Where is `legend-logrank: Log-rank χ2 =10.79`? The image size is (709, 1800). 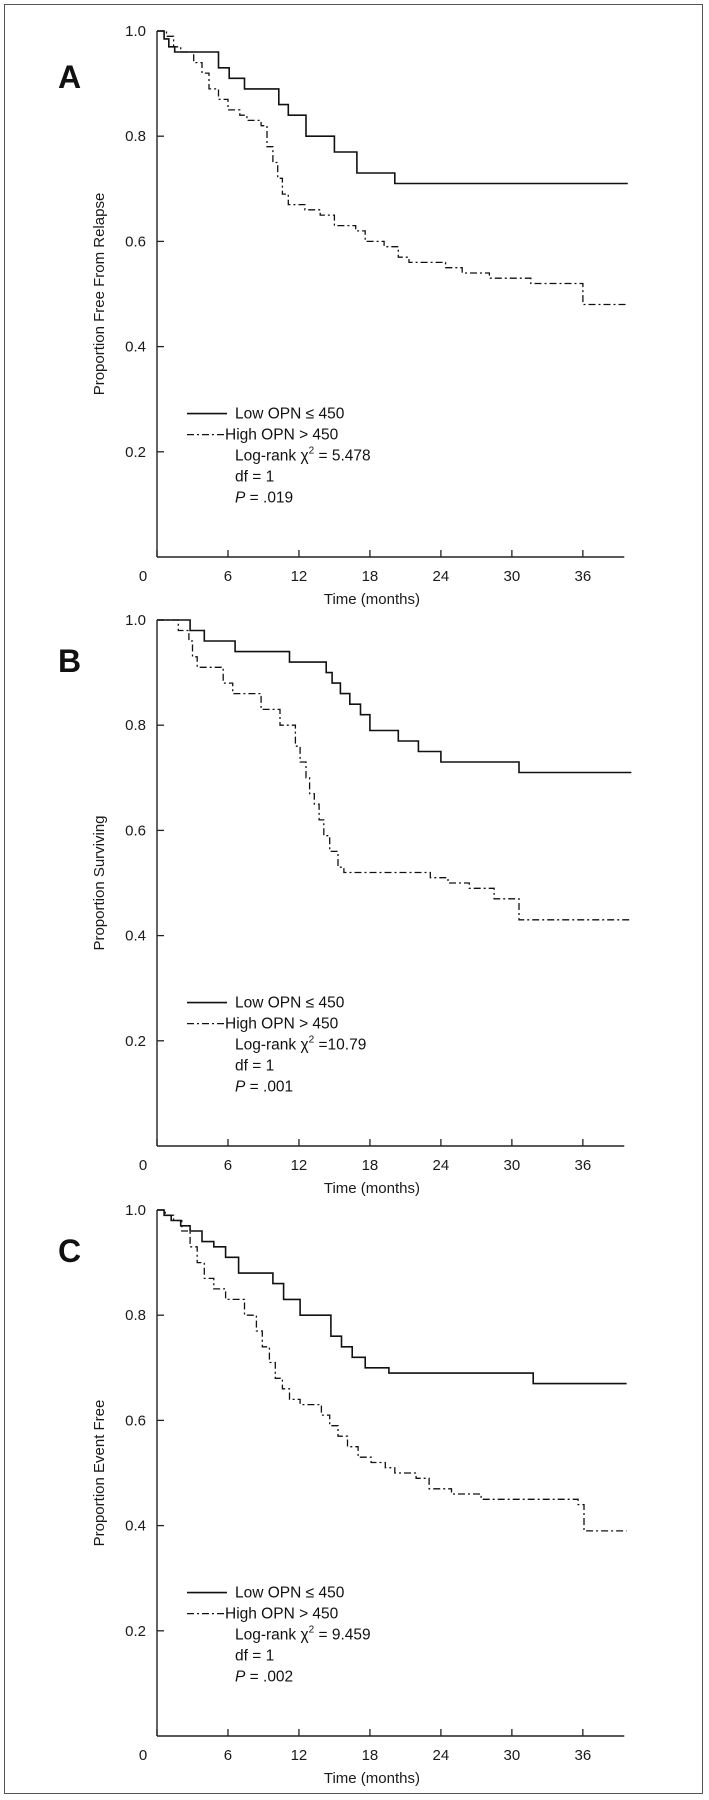 legend-logrank: Log-rank χ2 =10.79 is located at coordinates (300, 1044).